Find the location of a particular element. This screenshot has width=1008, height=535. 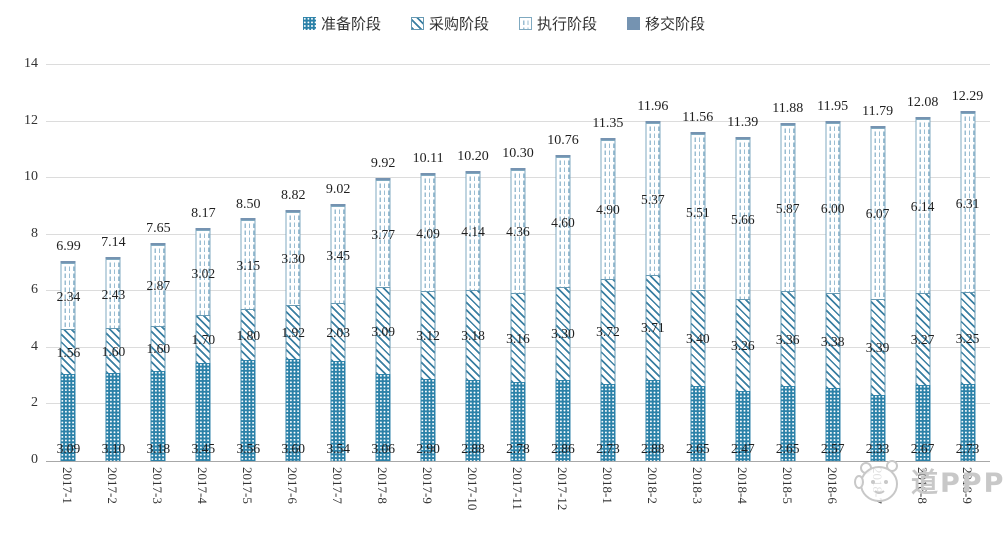

y-tick-label: 10 is located at coordinates (31, 177).